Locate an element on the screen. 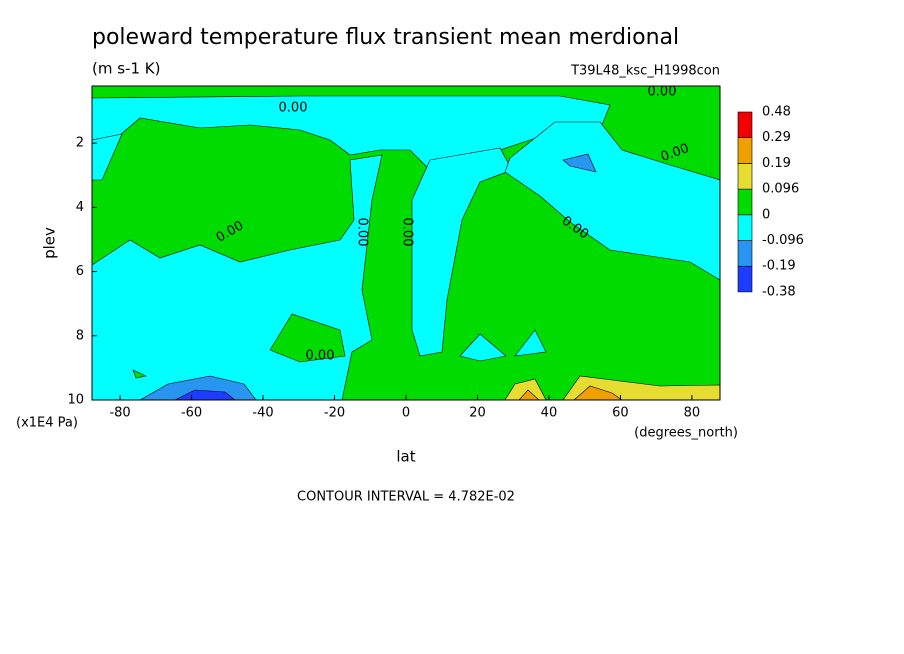 The image size is (904, 654). x-tick-label: 80 is located at coordinates (692, 413).